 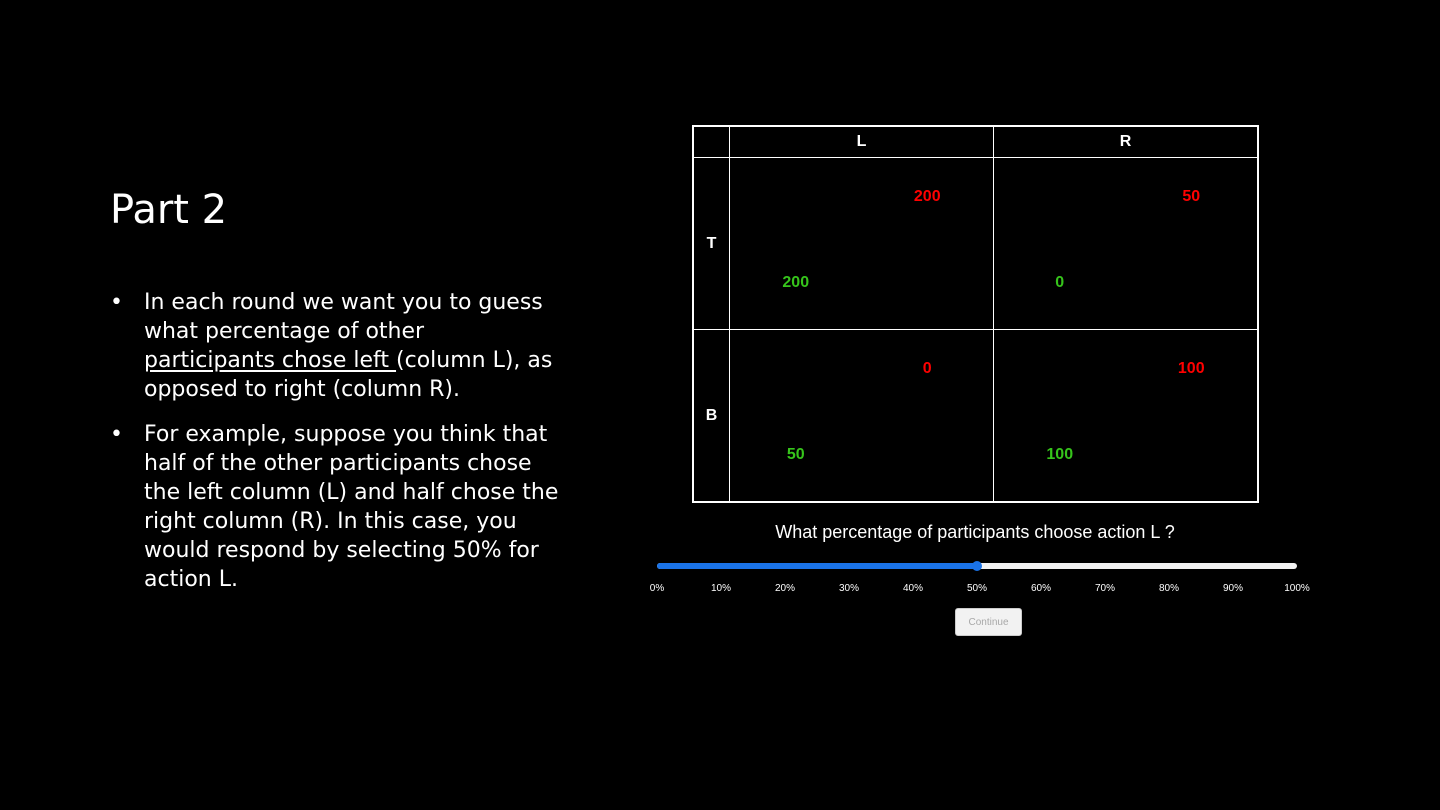 What do you see at coordinates (861, 141) in the screenshot?
I see `column-header-L: L` at bounding box center [861, 141].